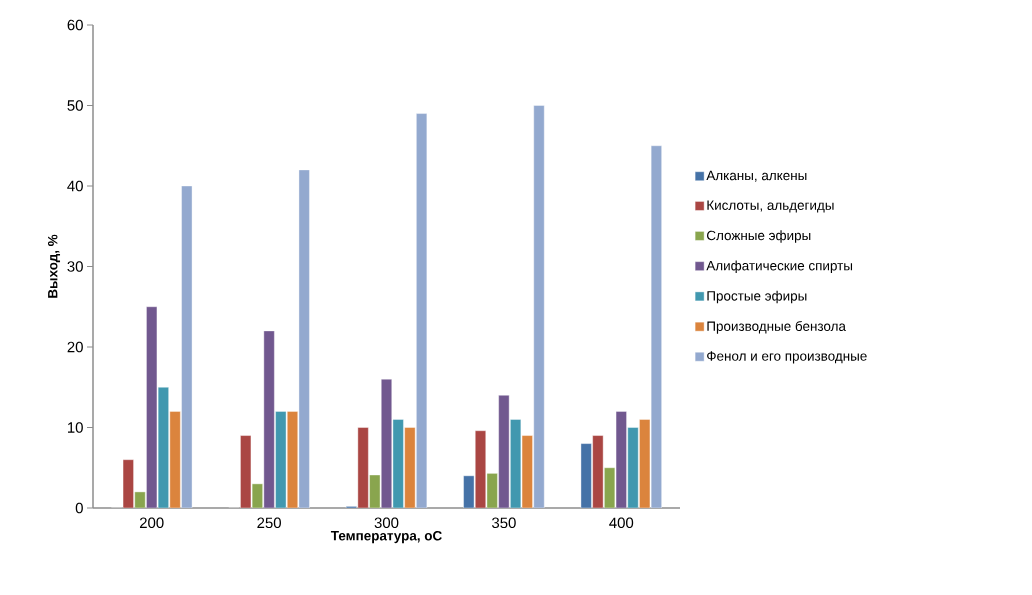  Describe the element at coordinates (75, 427) in the screenshot. I see `y-tick-label: 10` at that location.